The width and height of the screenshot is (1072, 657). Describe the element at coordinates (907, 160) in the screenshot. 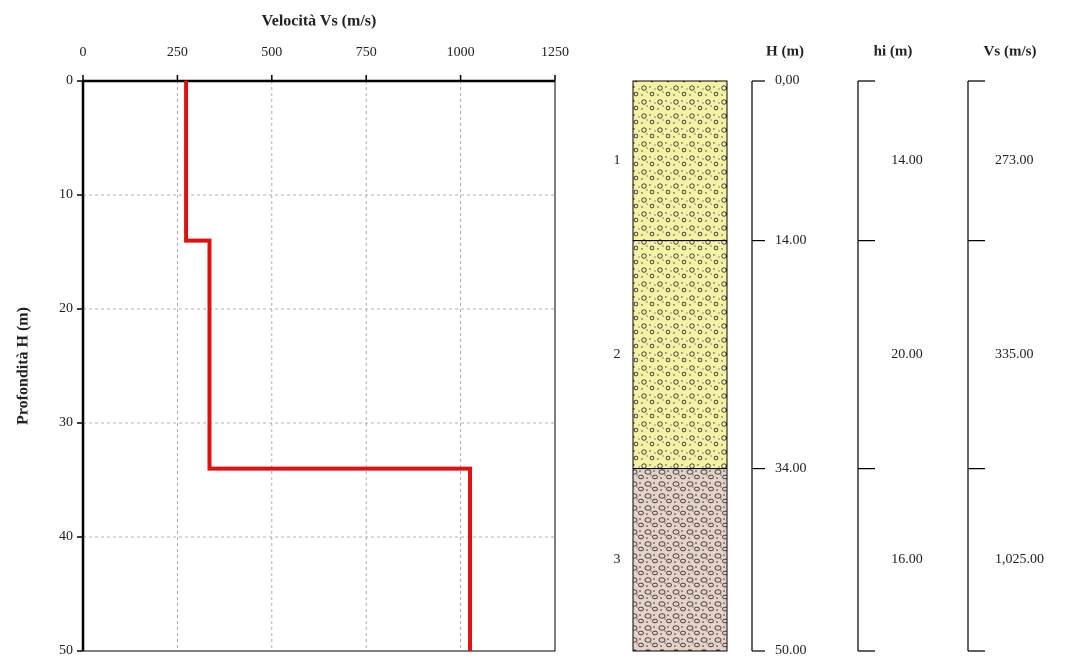

I see `thickness-label: 14.00` at that location.